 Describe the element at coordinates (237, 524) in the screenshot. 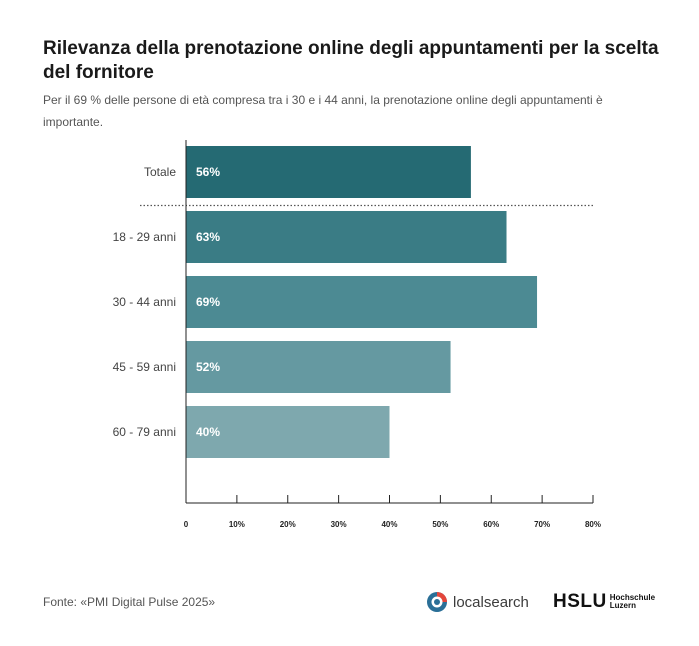

I see `x-tick-label: 10%` at that location.